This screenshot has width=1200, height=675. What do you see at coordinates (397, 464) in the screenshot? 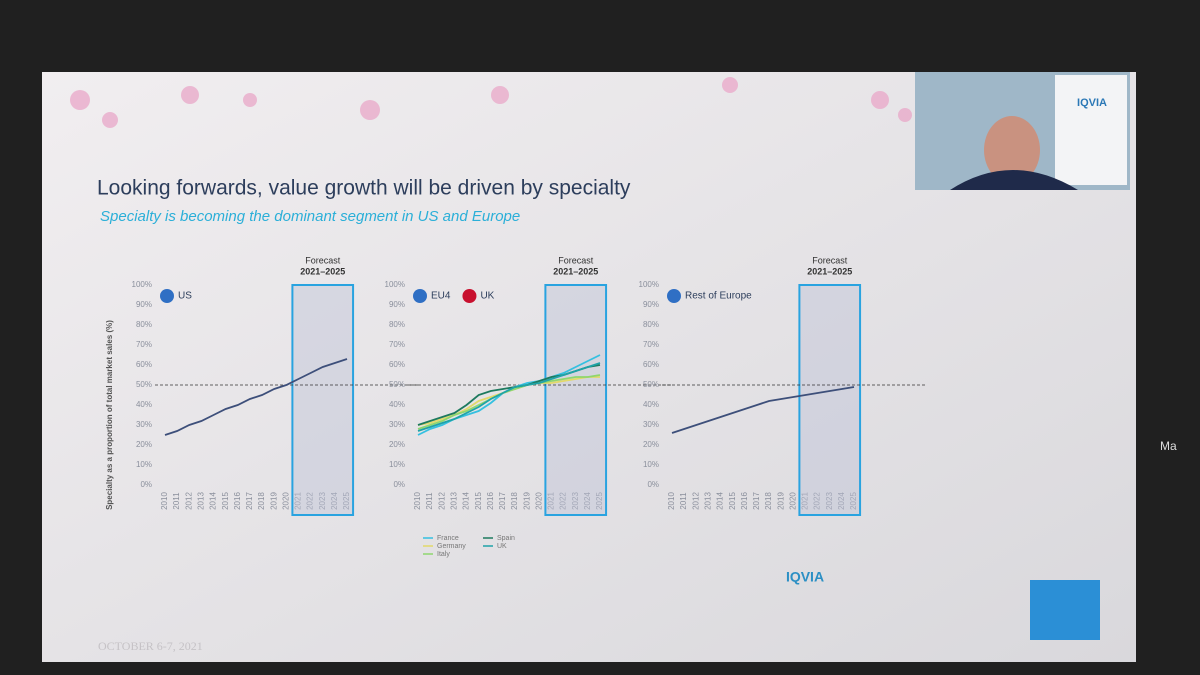
I see `y-tick-label: 10%` at bounding box center [397, 464].